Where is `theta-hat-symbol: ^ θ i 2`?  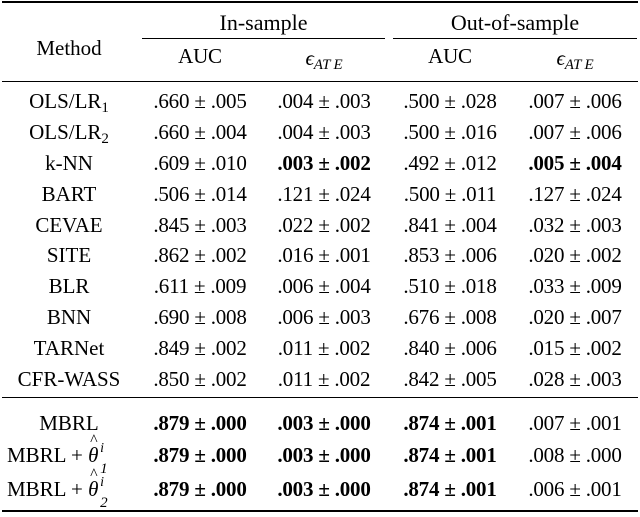
theta-hat-symbol: ^ θ i 2 is located at coordinates (98, 488).